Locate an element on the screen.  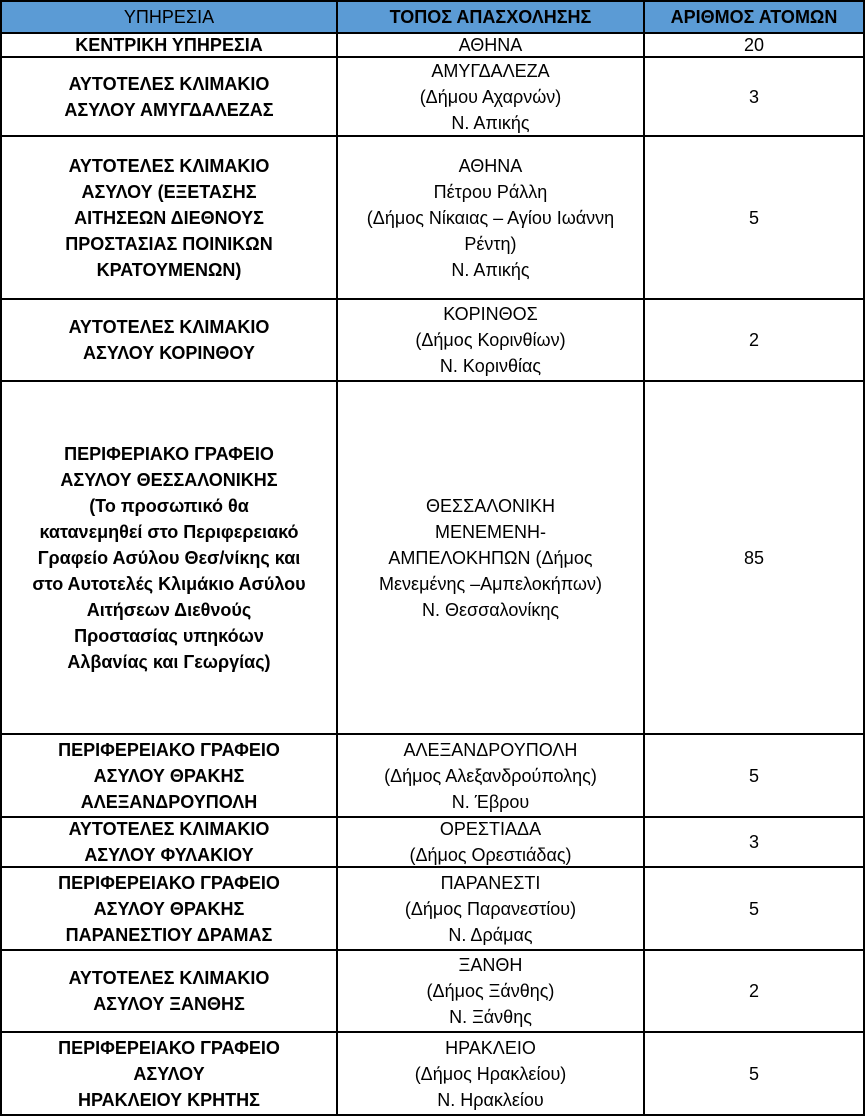
cell-location: ΗΡΑΚΛΕΙΟ (Δήμος Ηρακλείου) Ν. Ηρακλείου is located at coordinates (491, 1073).